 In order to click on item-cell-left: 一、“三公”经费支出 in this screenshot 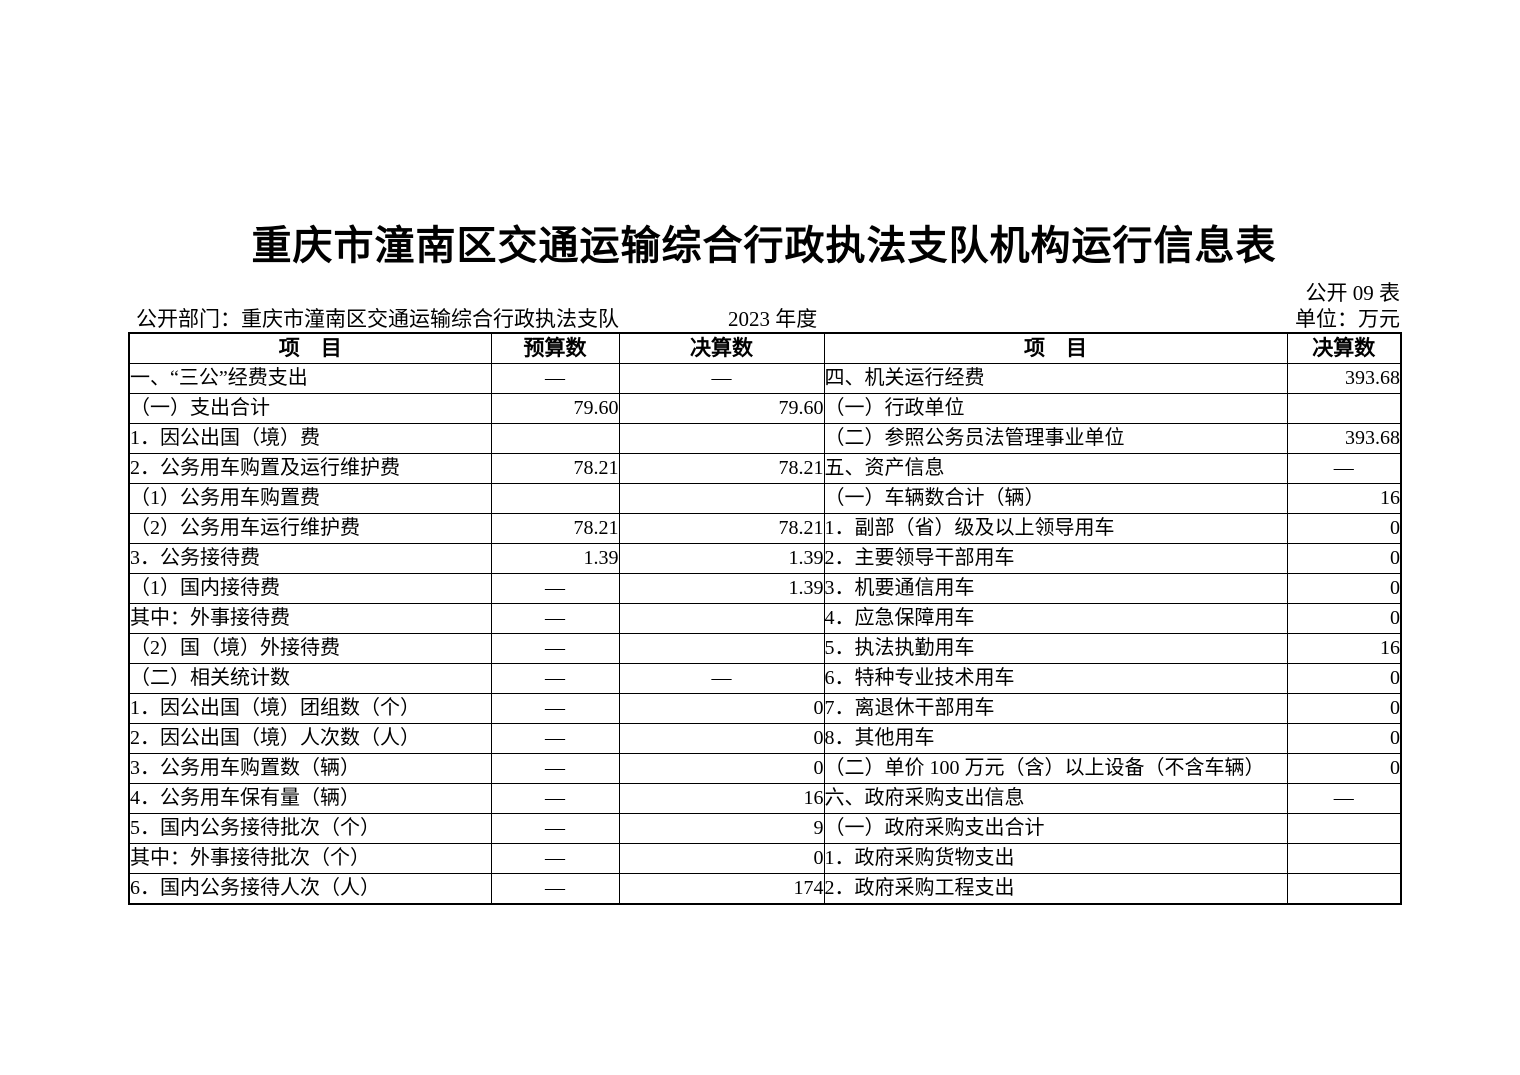, I will do `click(310, 378)`.